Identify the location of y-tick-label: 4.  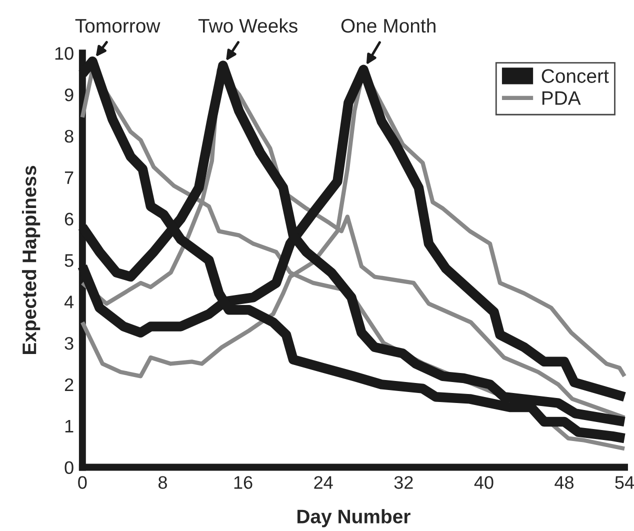
(69, 302).